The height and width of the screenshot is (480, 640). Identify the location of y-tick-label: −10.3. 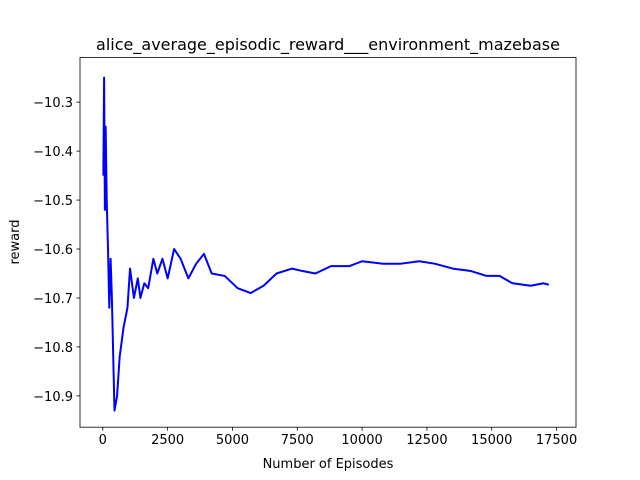
(53, 103).